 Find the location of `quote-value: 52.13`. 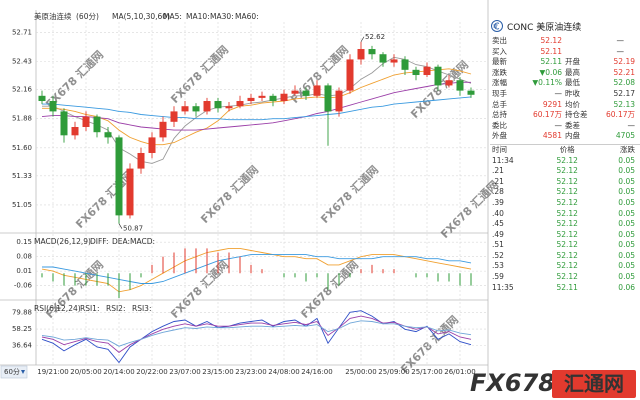

quote-value: 52.13 is located at coordinates (624, 104).